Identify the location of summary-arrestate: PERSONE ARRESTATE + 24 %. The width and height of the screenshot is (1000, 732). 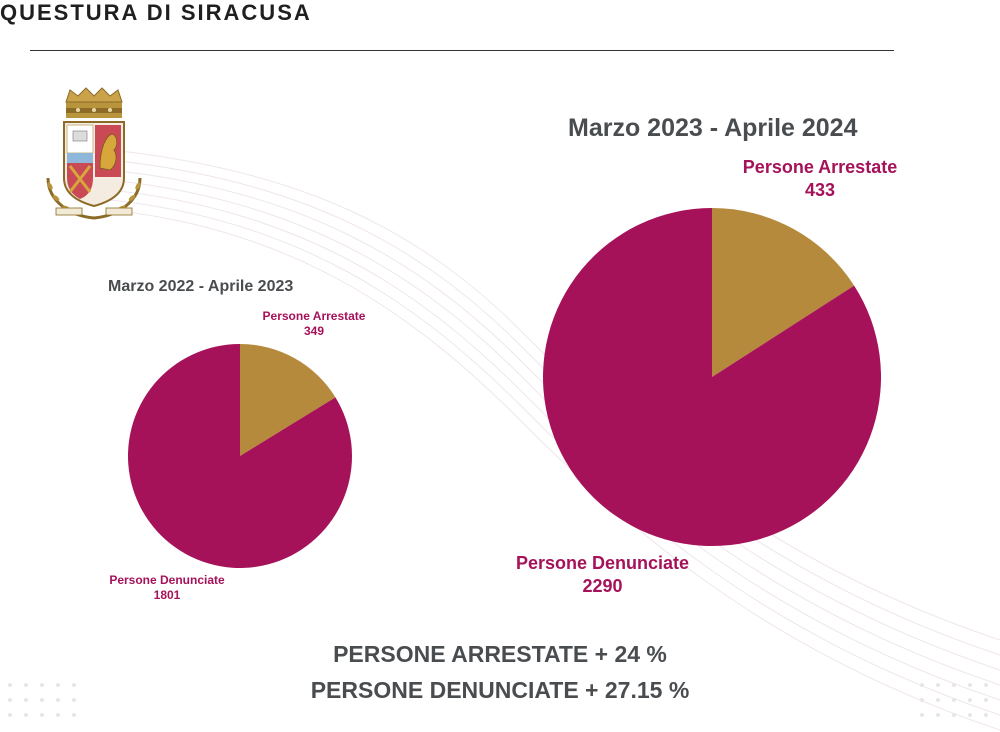
(500, 654).